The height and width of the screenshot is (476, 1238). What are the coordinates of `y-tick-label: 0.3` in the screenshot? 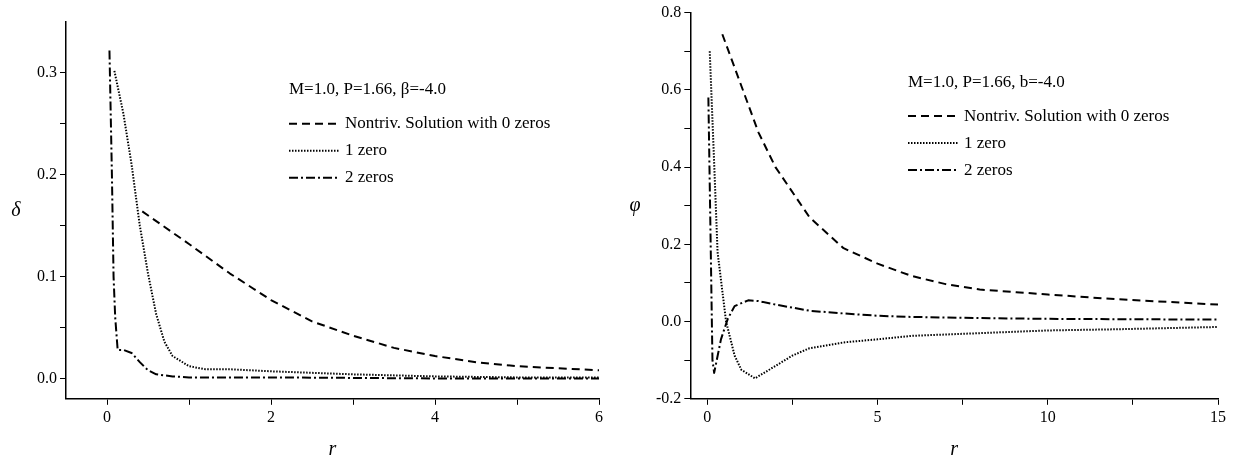 It's located at (47, 72).